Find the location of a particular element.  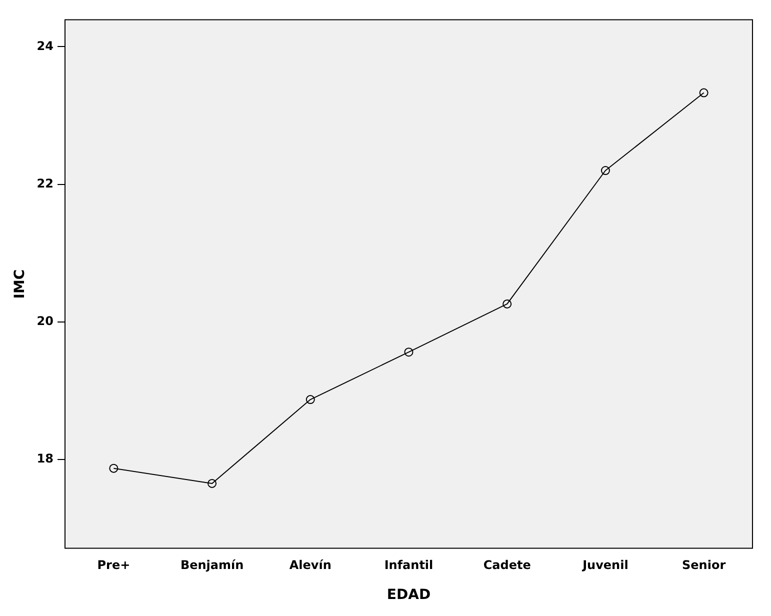

x-tick-label: Senior is located at coordinates (704, 565).